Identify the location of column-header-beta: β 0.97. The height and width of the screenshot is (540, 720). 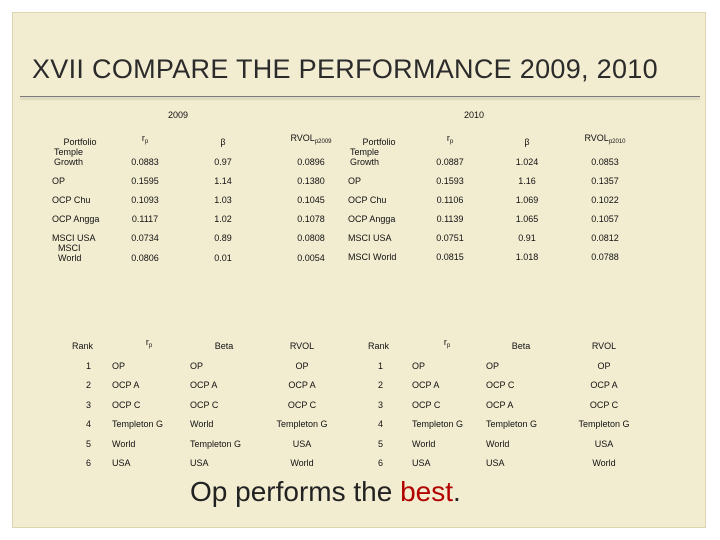
(223, 152).